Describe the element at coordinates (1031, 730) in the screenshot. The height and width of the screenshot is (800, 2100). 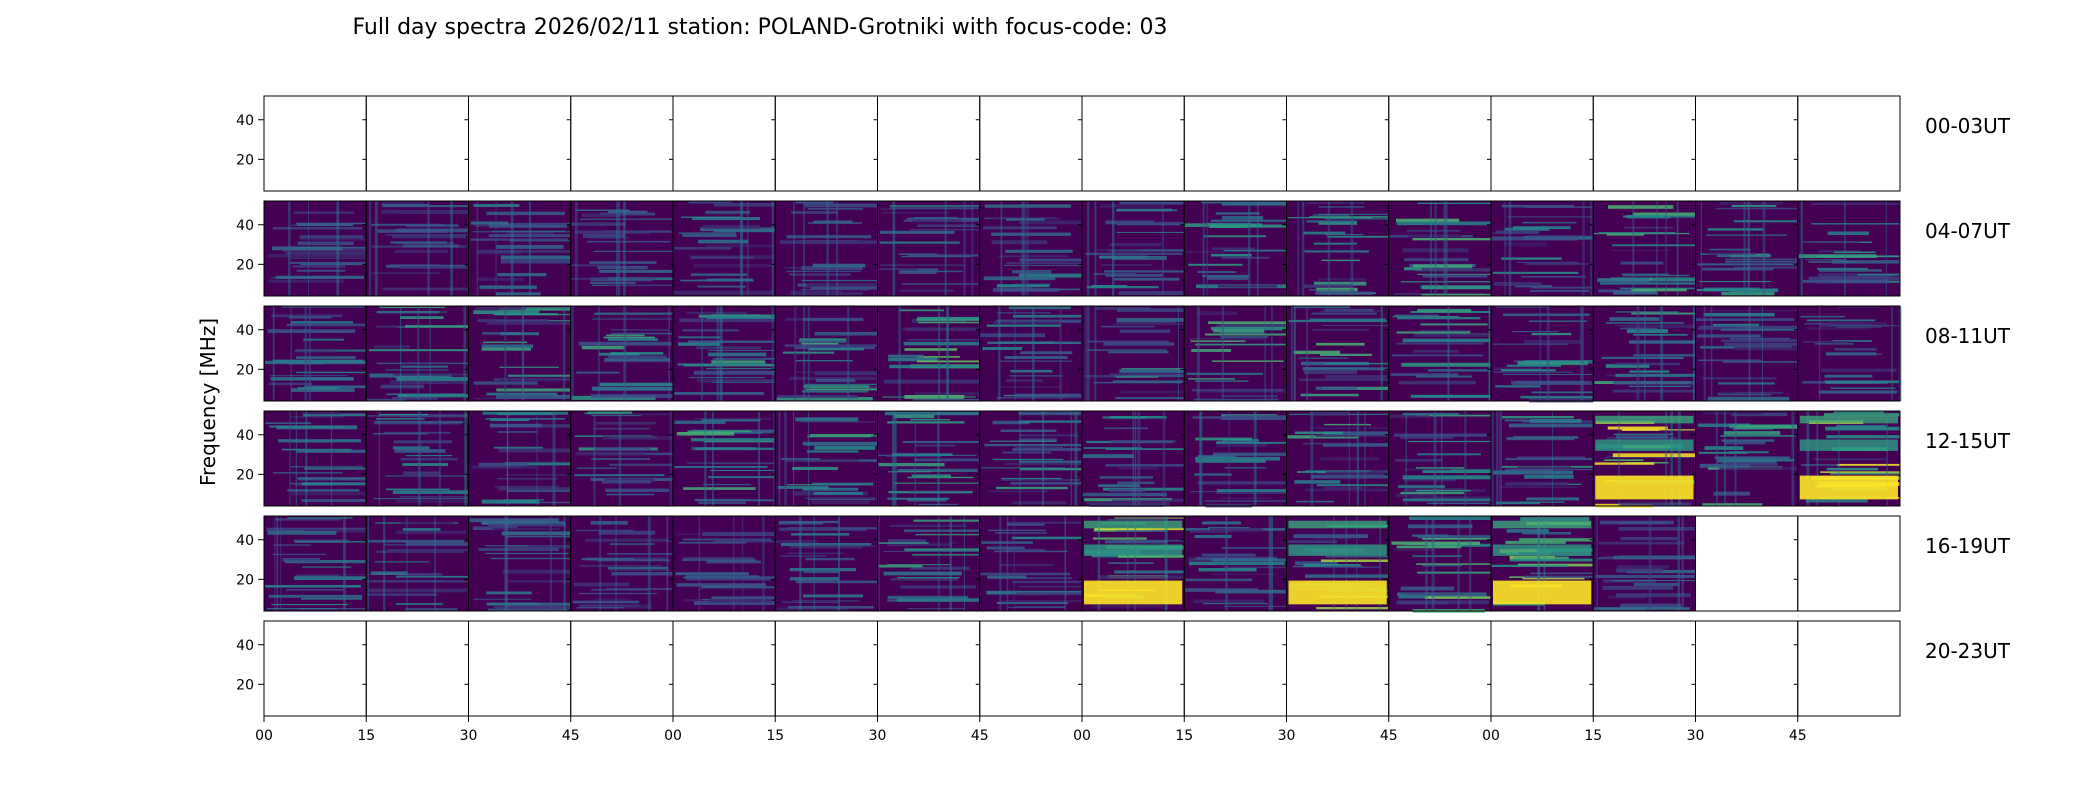
I see `x-axis: 00 15 30 45 00 15 30 45 00 15 30 45 00 15 30 45` at that location.